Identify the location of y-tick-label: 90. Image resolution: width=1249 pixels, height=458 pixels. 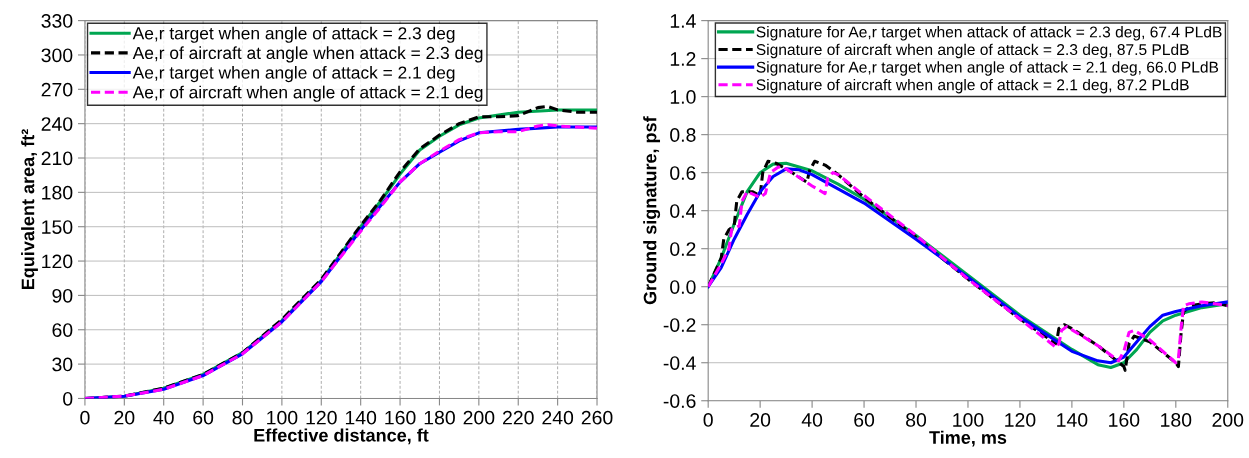
(62, 295).